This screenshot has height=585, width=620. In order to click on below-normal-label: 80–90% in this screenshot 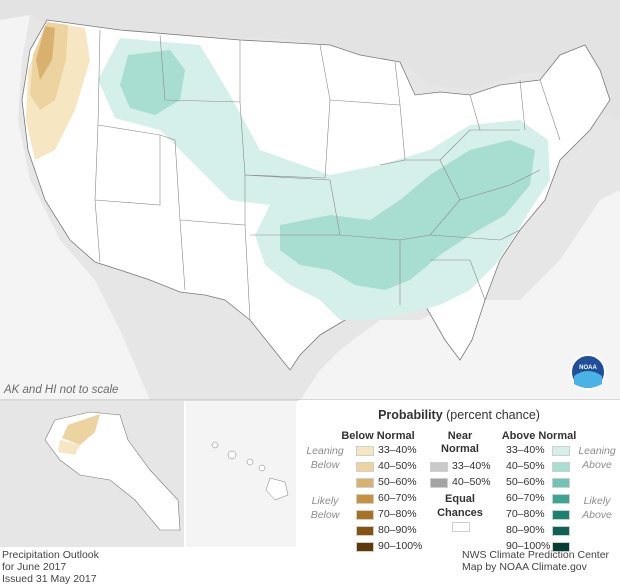, I will do `click(397, 530)`.